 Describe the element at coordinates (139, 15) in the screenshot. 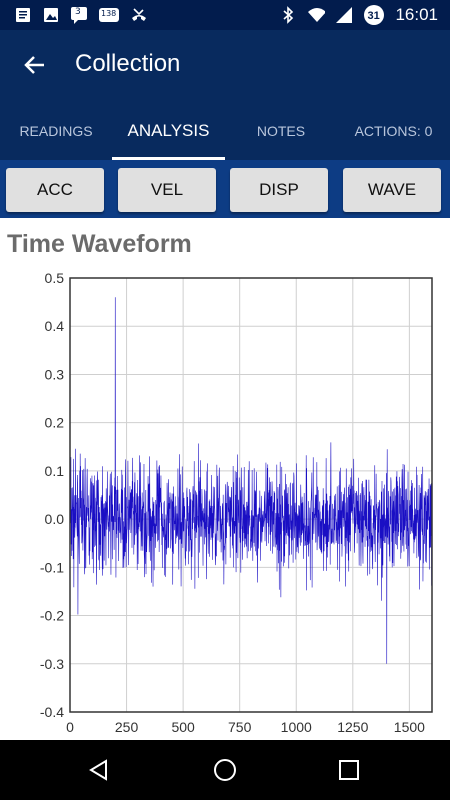

I see `missed-call-icon` at that location.